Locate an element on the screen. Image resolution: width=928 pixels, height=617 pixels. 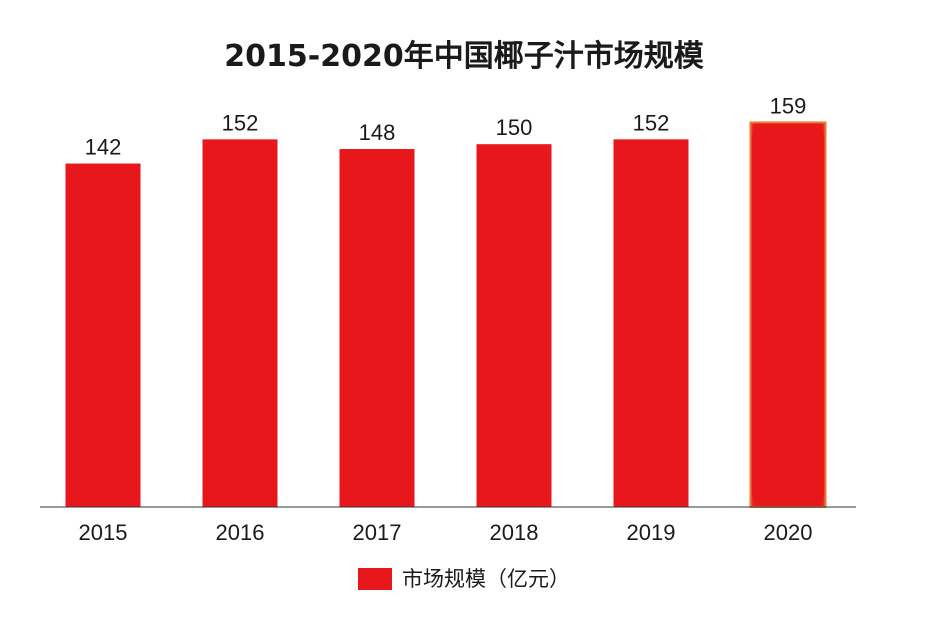
value-label-2018: 150 is located at coordinates (514, 127).